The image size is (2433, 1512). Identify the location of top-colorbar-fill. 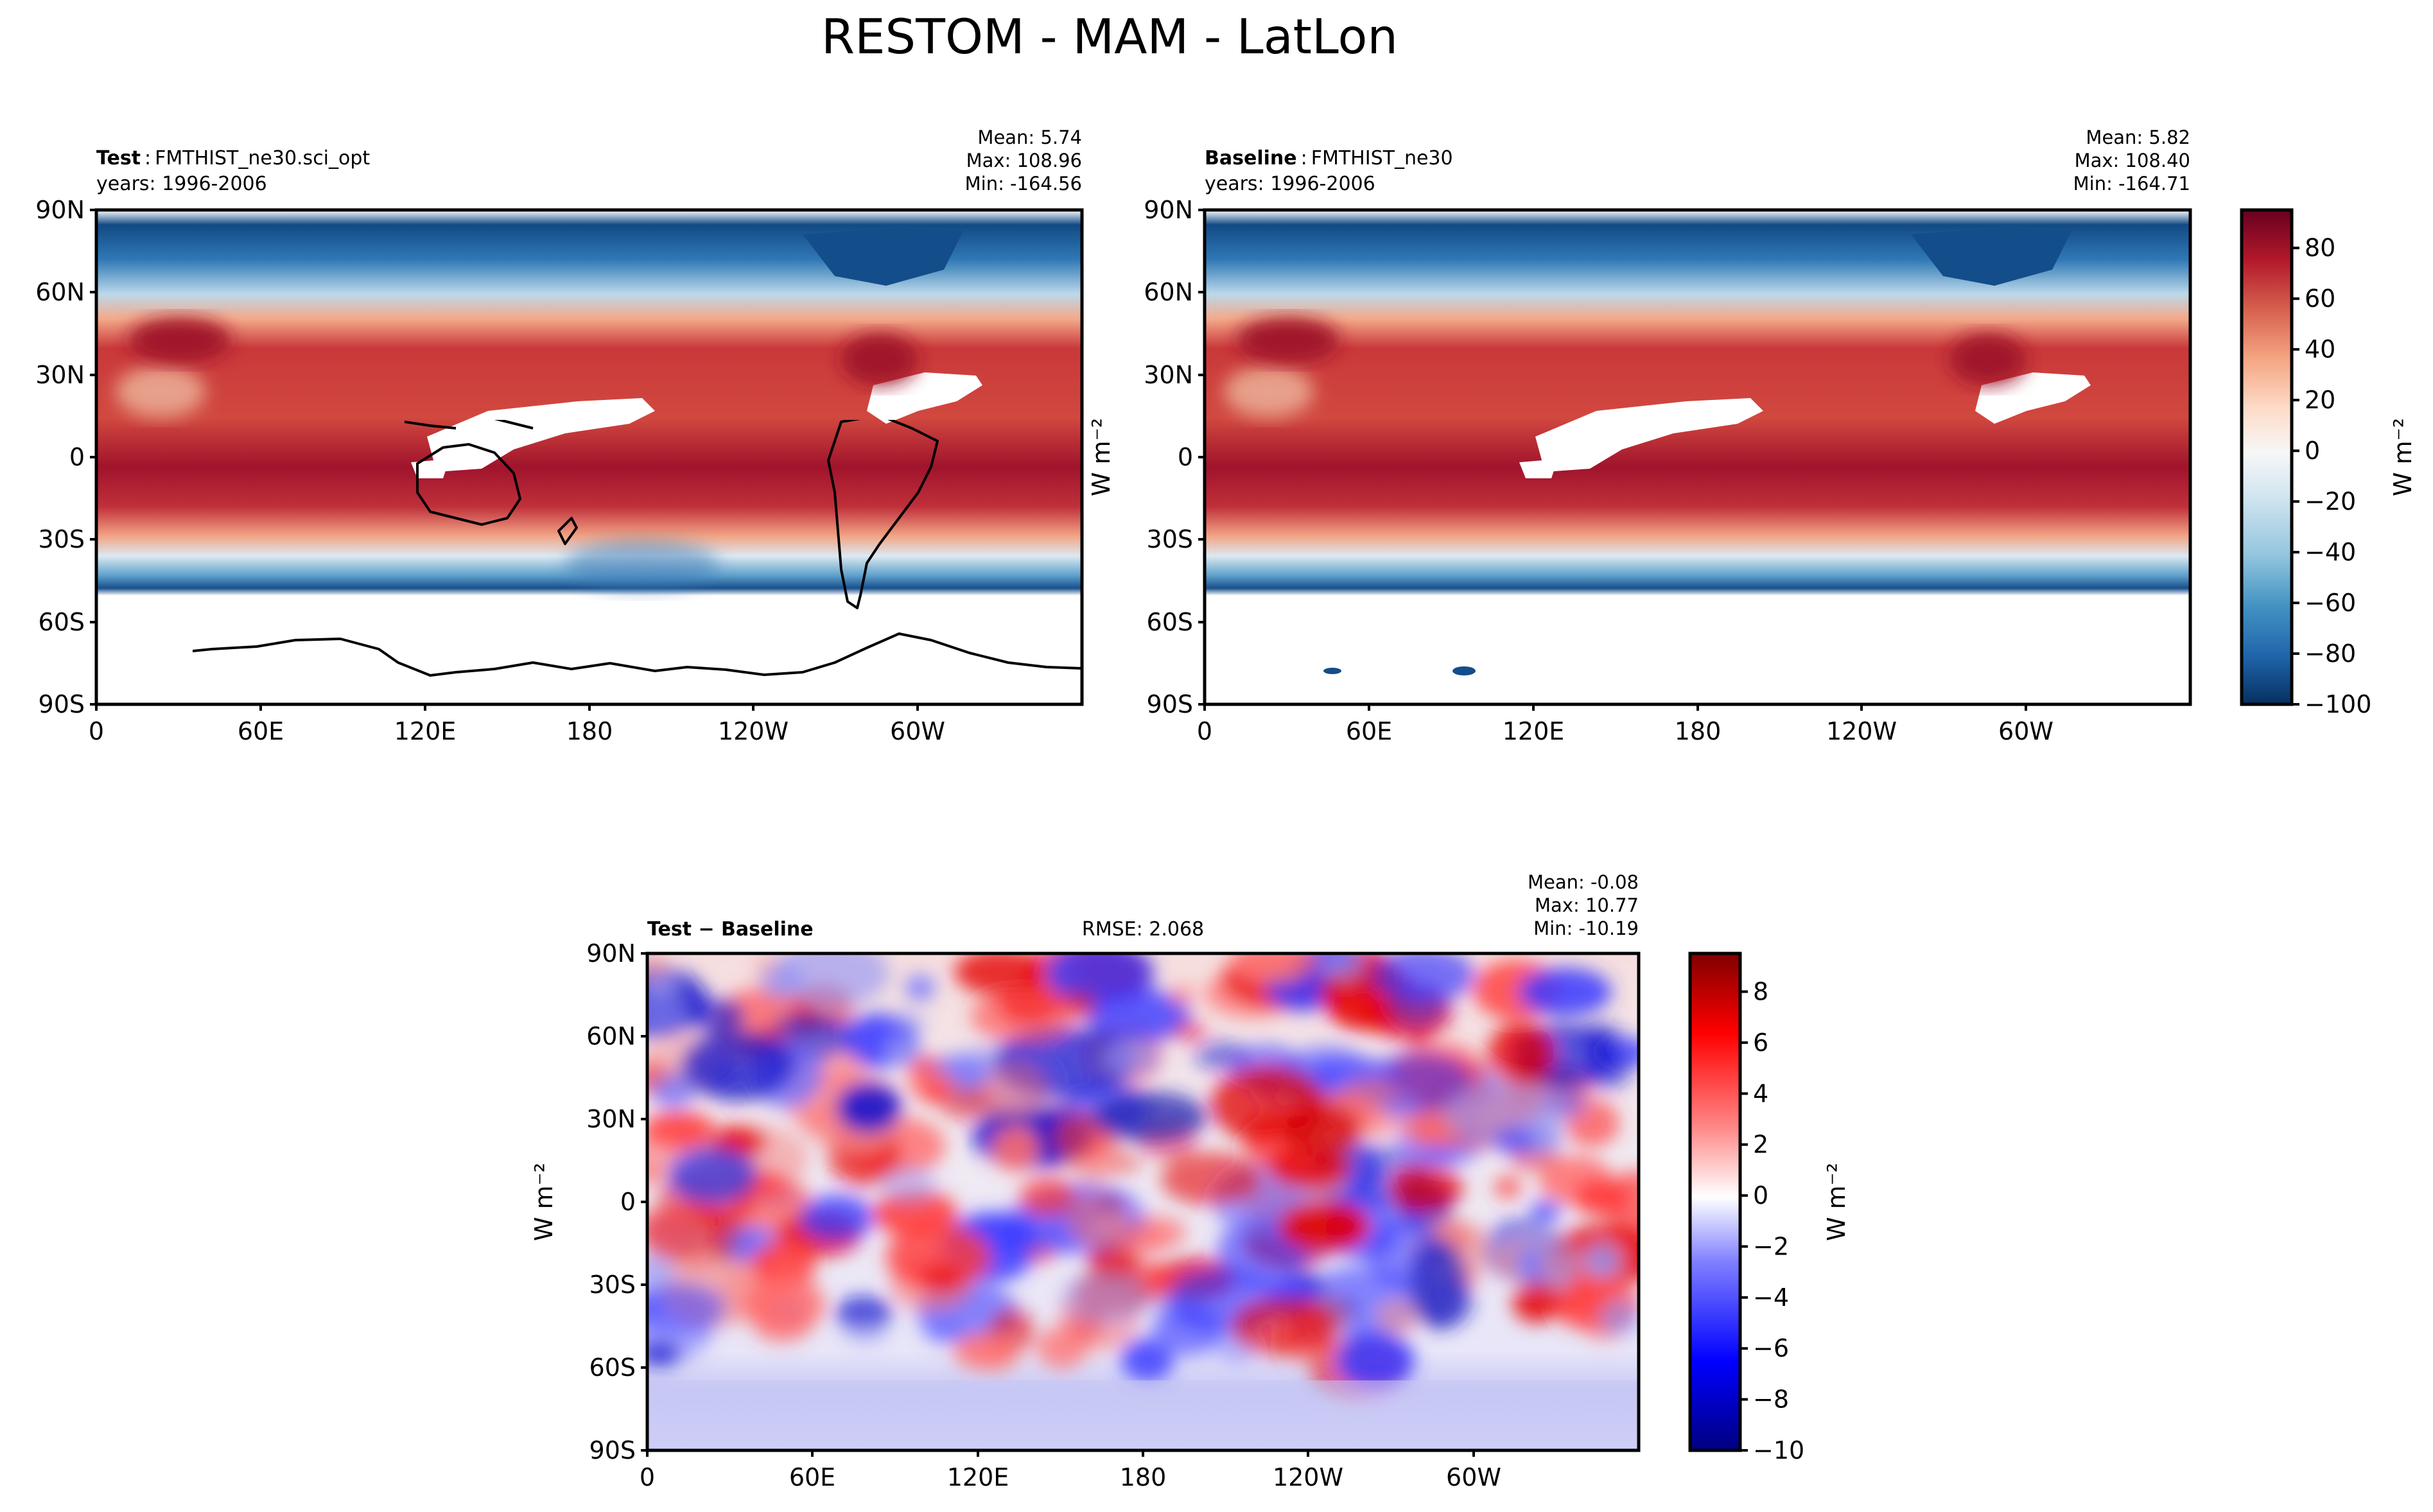
(2267, 457).